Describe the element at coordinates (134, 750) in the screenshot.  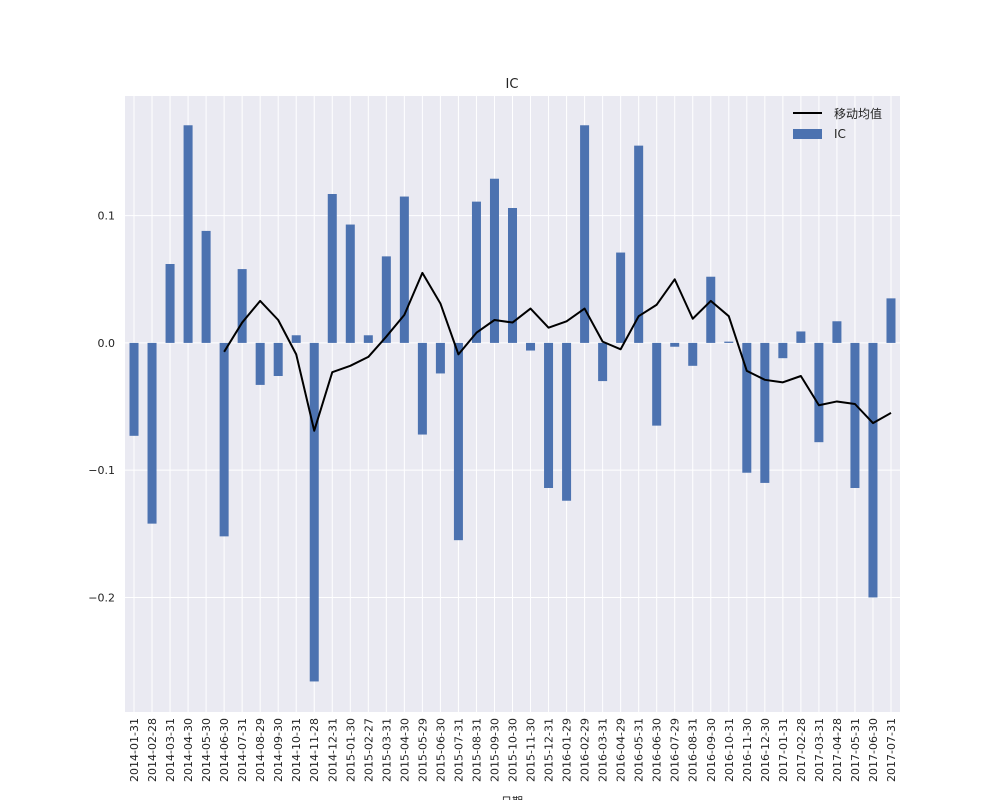
I see `x-tick-label: 2014-01-31` at that location.